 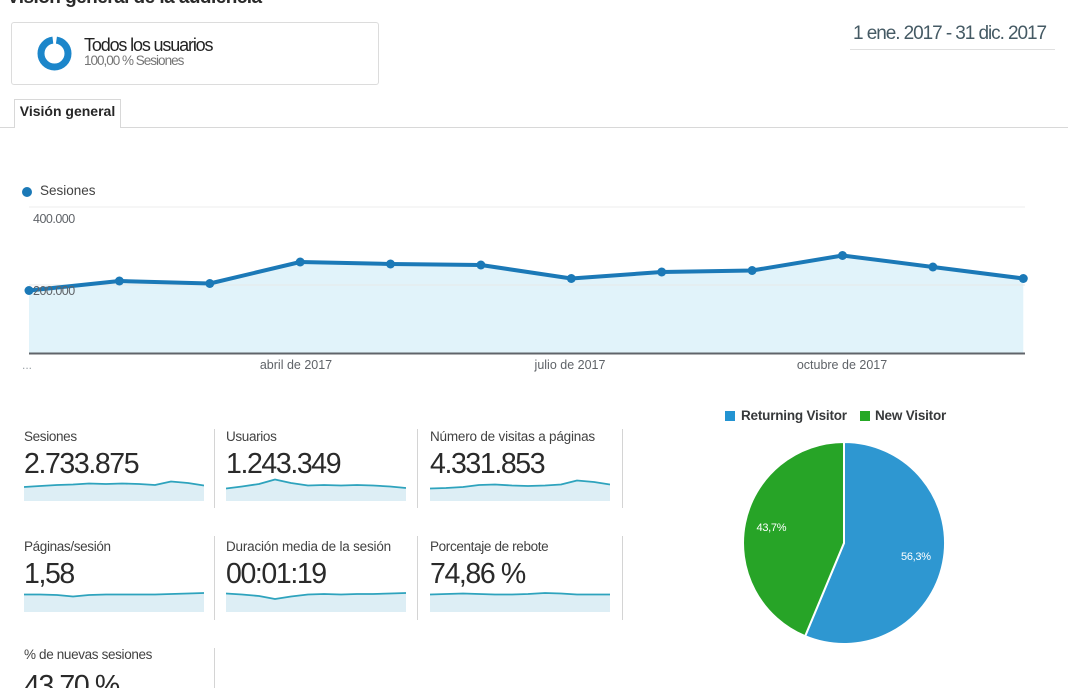 What do you see at coordinates (772, 528) in the screenshot?
I see `svg-text: 43,7%` at bounding box center [772, 528].